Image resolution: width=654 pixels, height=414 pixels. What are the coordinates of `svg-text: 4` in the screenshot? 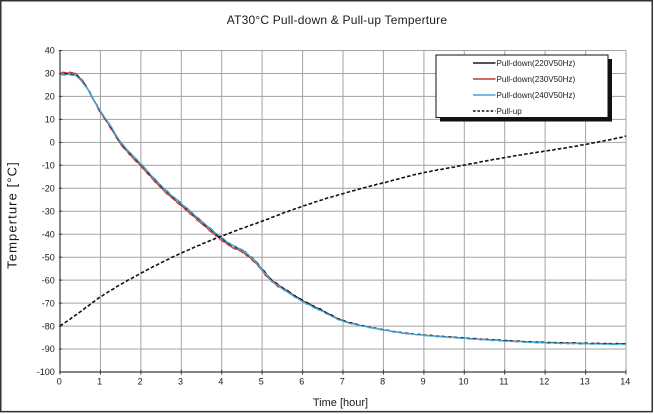 It's located at (220, 382).